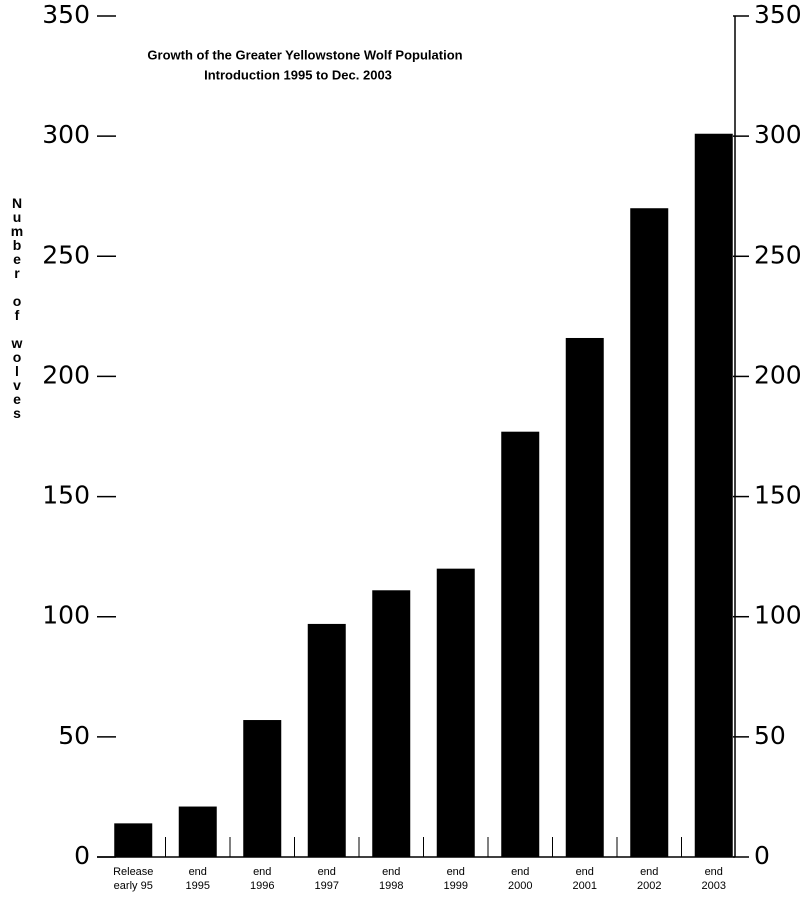  What do you see at coordinates (585, 879) in the screenshot?
I see `x-tick-label: end 2001` at bounding box center [585, 879].